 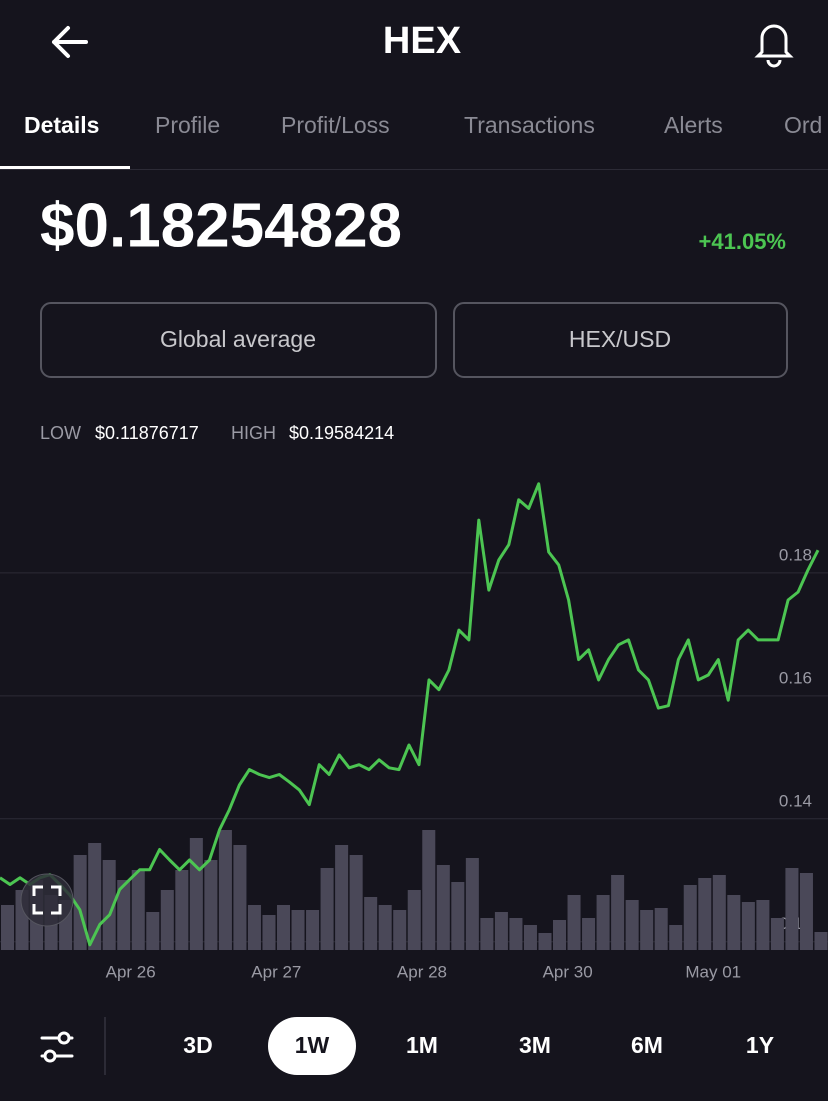 I want to click on tab: Alerts, so click(x=693, y=125).